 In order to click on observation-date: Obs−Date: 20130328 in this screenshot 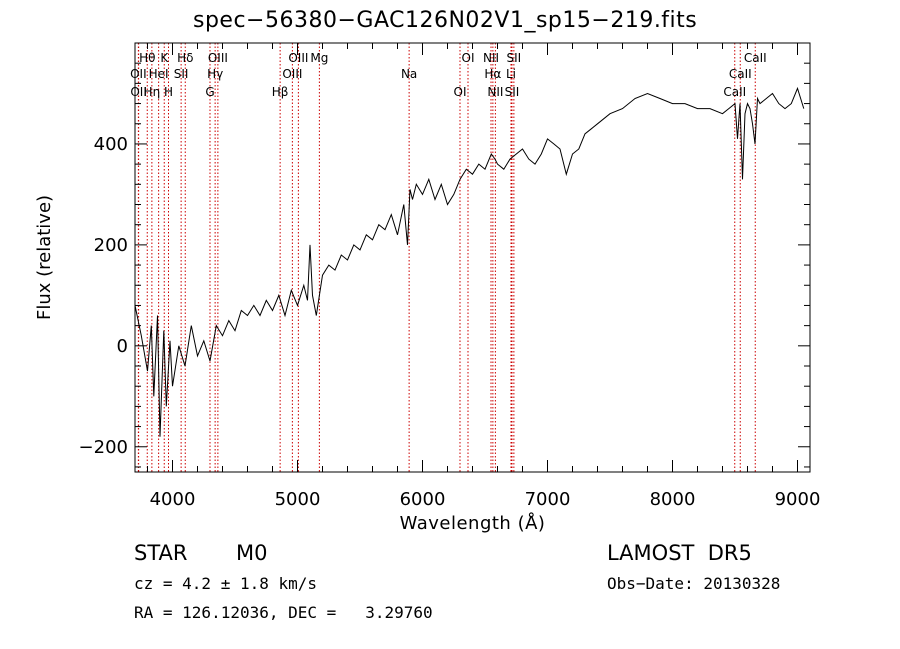, I will do `click(694, 583)`.